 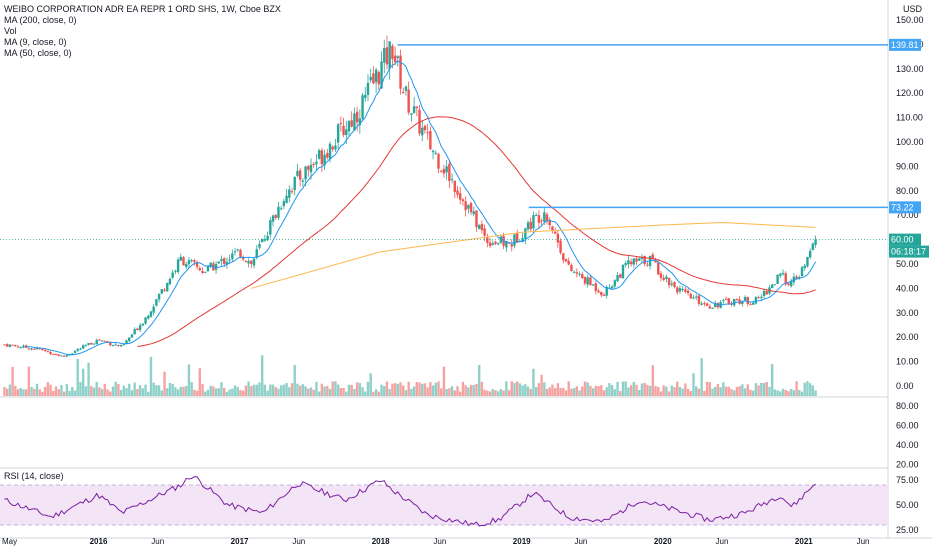 I want to click on price-tick-label: 10.00, so click(x=907, y=362).